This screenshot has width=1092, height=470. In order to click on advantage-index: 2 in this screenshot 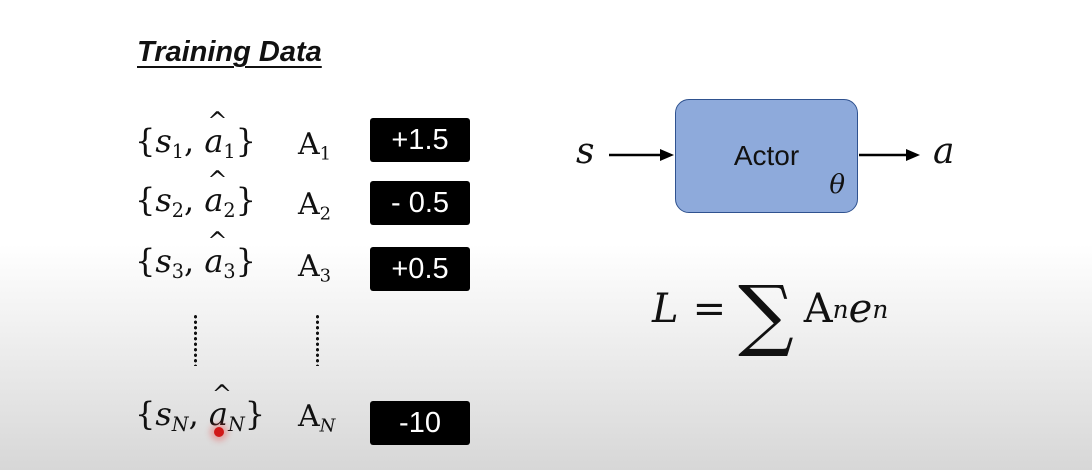, I will do `click(325, 214)`.